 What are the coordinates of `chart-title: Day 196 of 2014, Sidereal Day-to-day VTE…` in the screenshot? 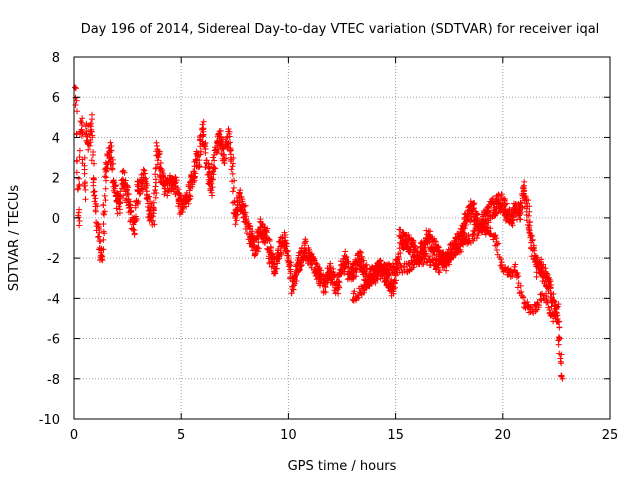 It's located at (340, 29).